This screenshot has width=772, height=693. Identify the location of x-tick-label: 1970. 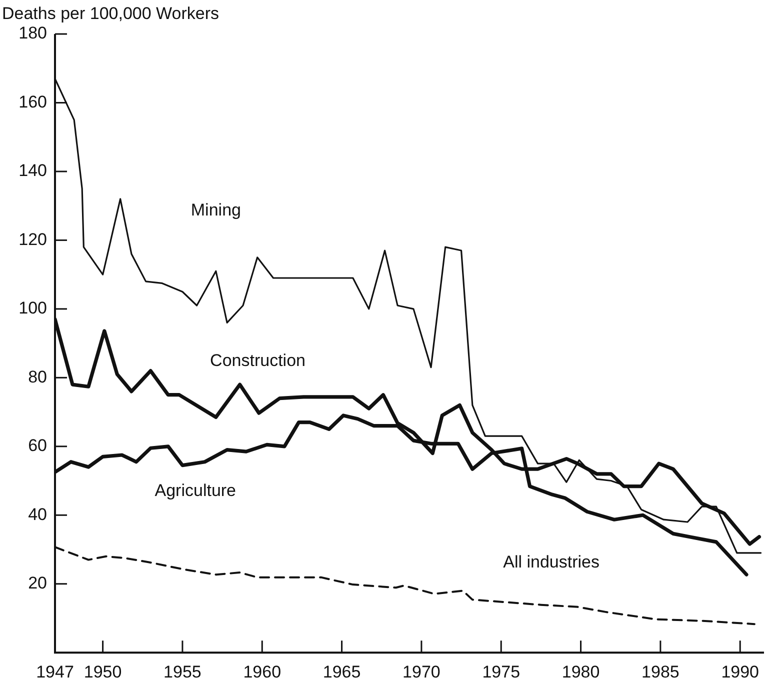
(421, 672).